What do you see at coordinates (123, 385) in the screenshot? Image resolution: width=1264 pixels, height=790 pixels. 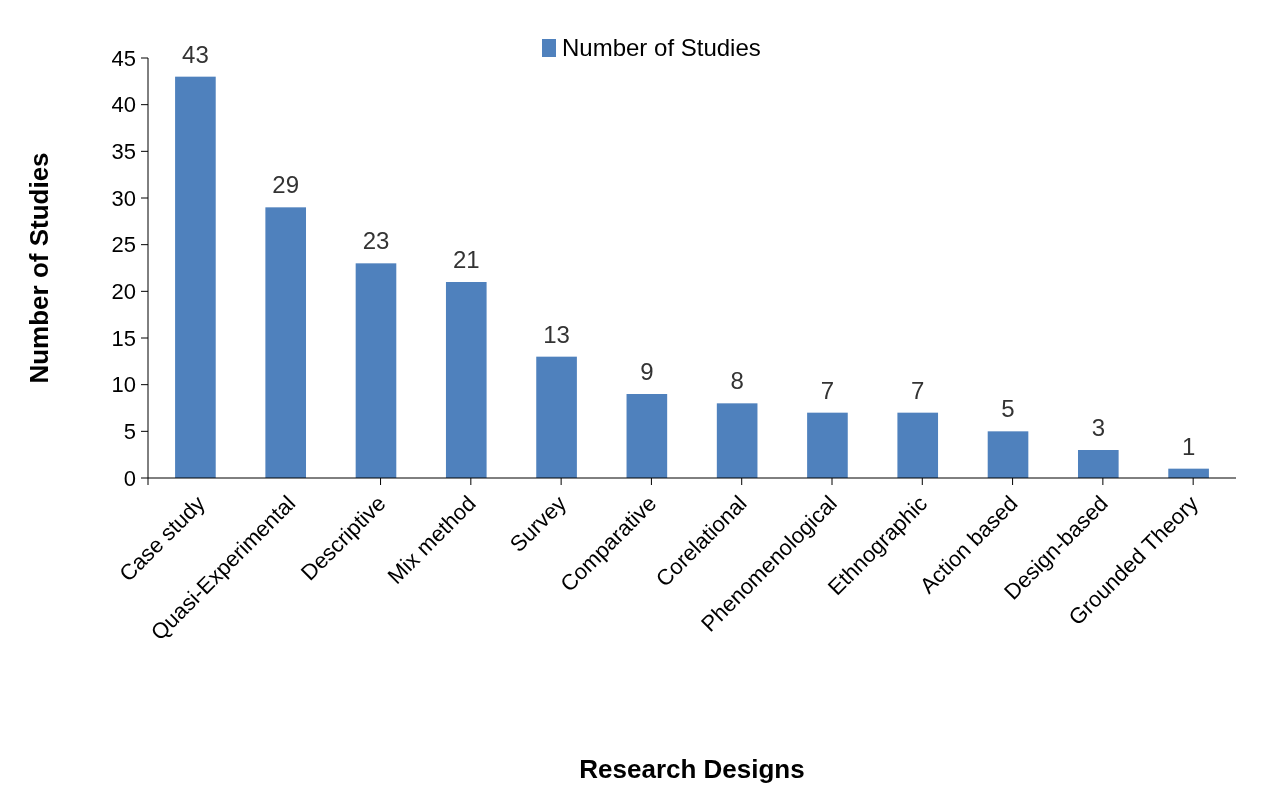 I see `y-tick-label: 10` at bounding box center [123, 385].